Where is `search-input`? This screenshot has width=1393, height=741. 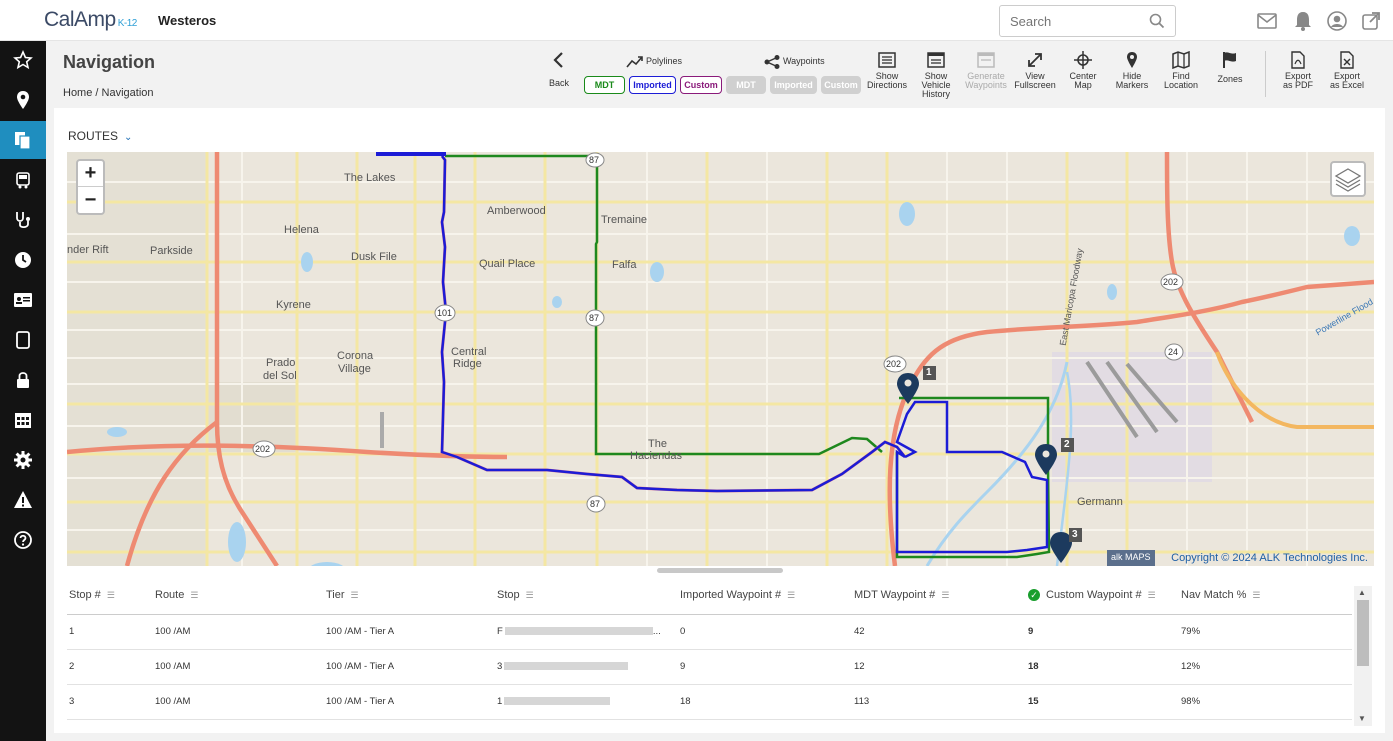
search-input is located at coordinates (1075, 21).